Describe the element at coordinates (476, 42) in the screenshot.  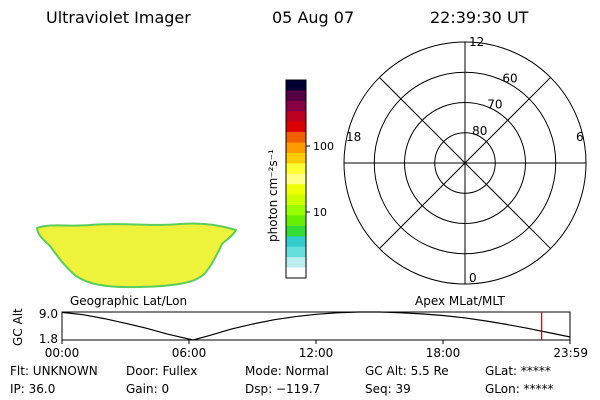
I see `mlt-label-noon: 12` at that location.